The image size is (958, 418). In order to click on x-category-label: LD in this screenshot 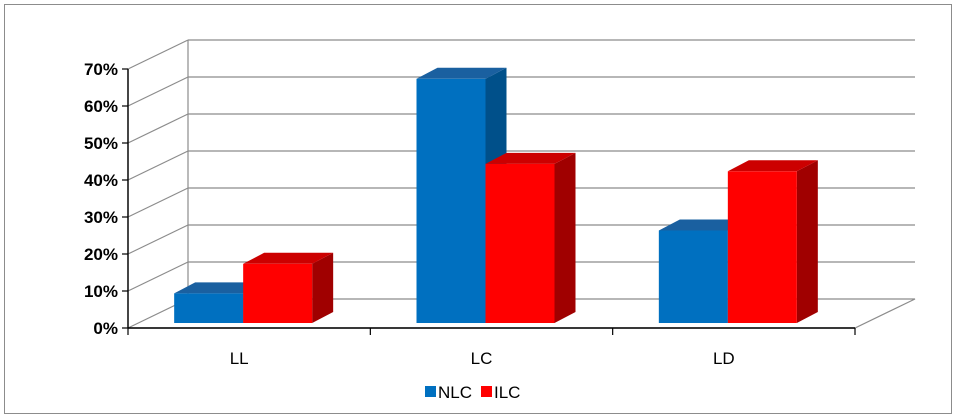, I will do `click(724, 358)`.